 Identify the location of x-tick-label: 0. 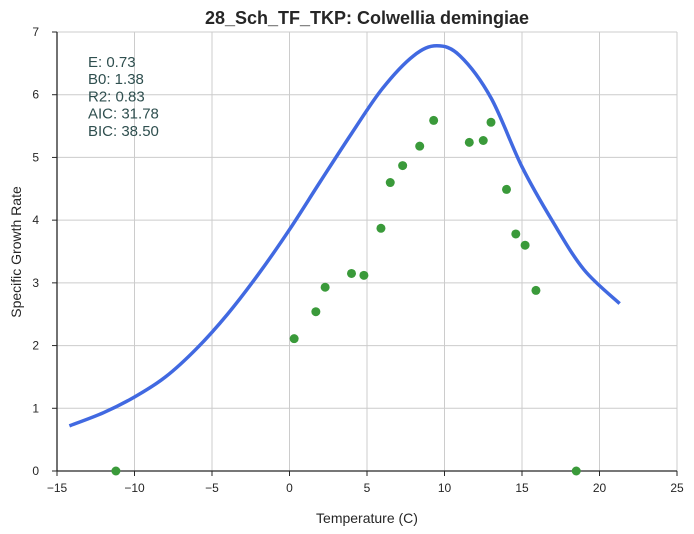
(289, 488).